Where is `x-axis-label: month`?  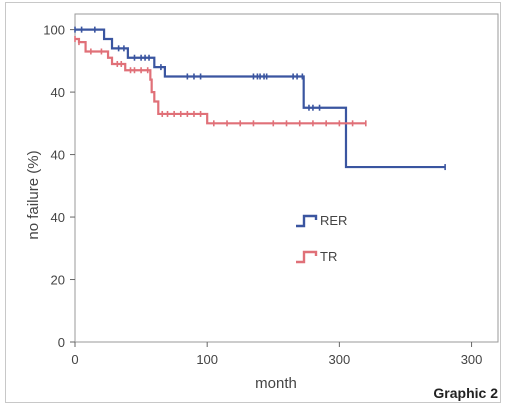
x-axis-label: month is located at coordinates (276, 383).